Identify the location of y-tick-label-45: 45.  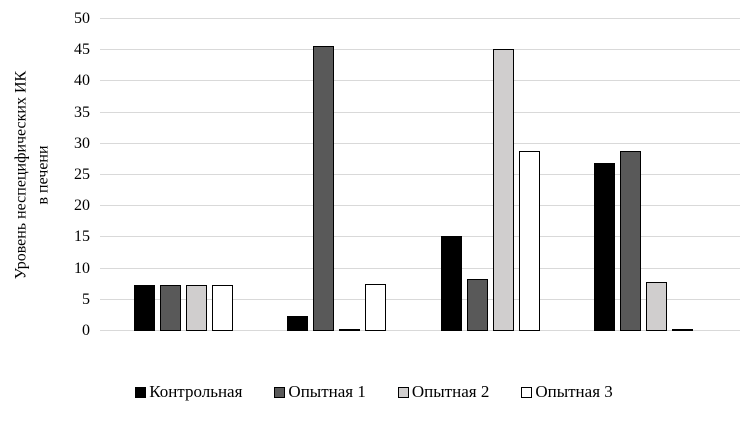
(82, 50).